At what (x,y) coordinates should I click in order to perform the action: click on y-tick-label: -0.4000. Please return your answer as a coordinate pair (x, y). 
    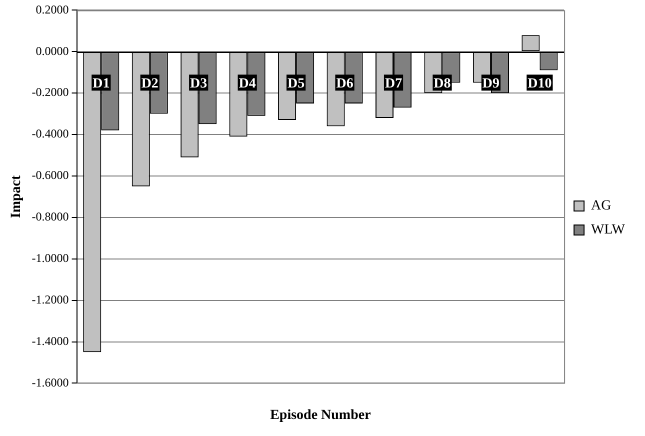
    Looking at the image, I should click on (50, 133).